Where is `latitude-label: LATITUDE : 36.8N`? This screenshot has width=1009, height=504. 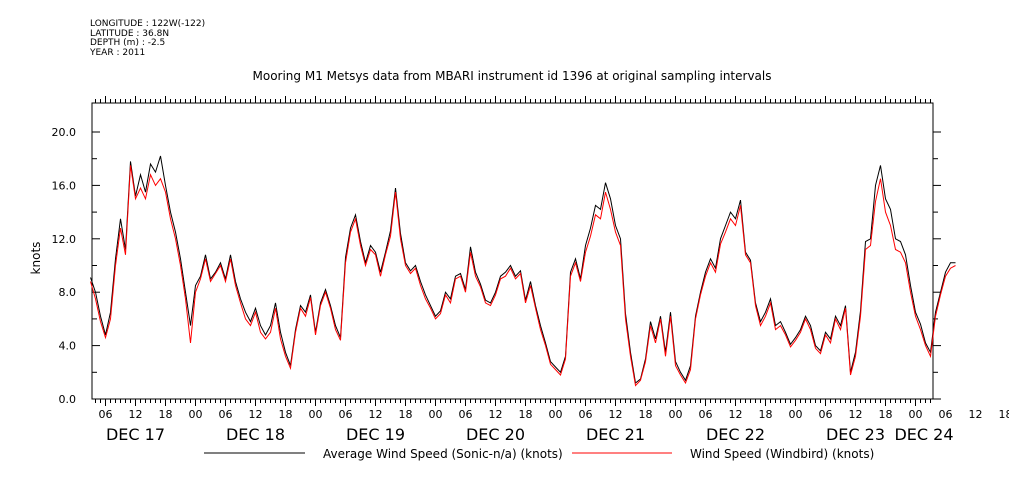 latitude-label: LATITUDE : 36.8N is located at coordinates (130, 33).